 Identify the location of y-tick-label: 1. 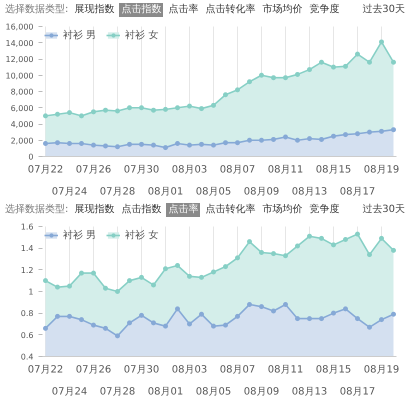
(31, 292).